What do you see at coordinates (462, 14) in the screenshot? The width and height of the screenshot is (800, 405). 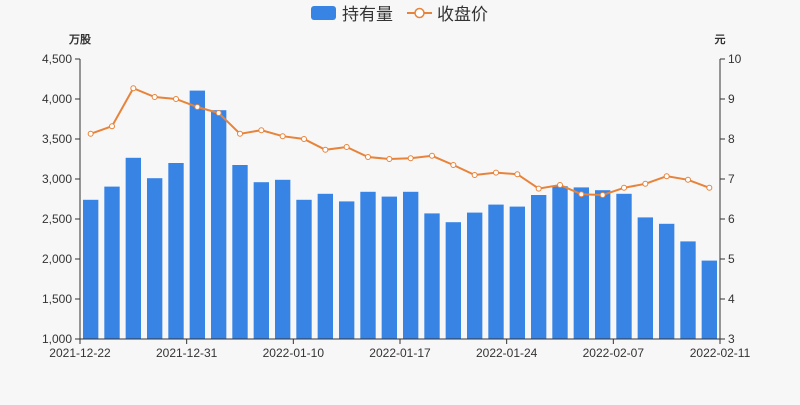 I see `legend-label-price: 收盘价` at bounding box center [462, 14].